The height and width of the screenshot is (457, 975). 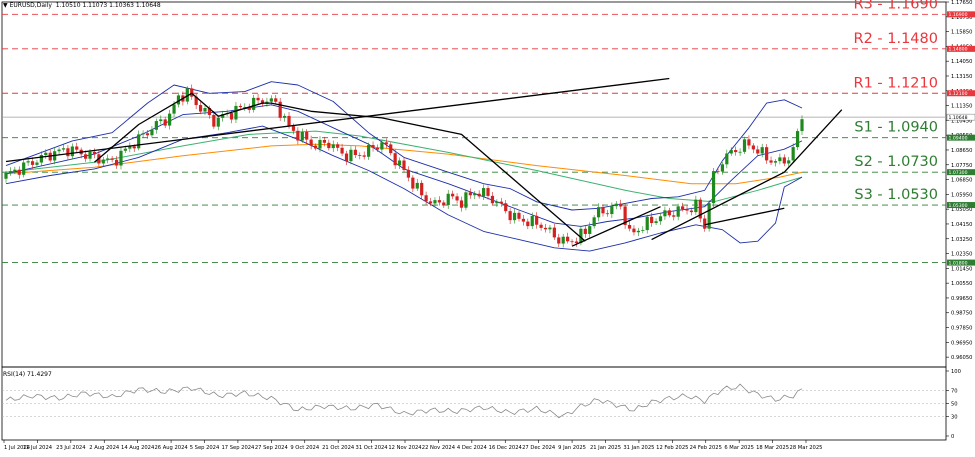 What do you see at coordinates (958, 15) in the screenshot?
I see `level-price-tag-text: 1.16900` at bounding box center [958, 15].